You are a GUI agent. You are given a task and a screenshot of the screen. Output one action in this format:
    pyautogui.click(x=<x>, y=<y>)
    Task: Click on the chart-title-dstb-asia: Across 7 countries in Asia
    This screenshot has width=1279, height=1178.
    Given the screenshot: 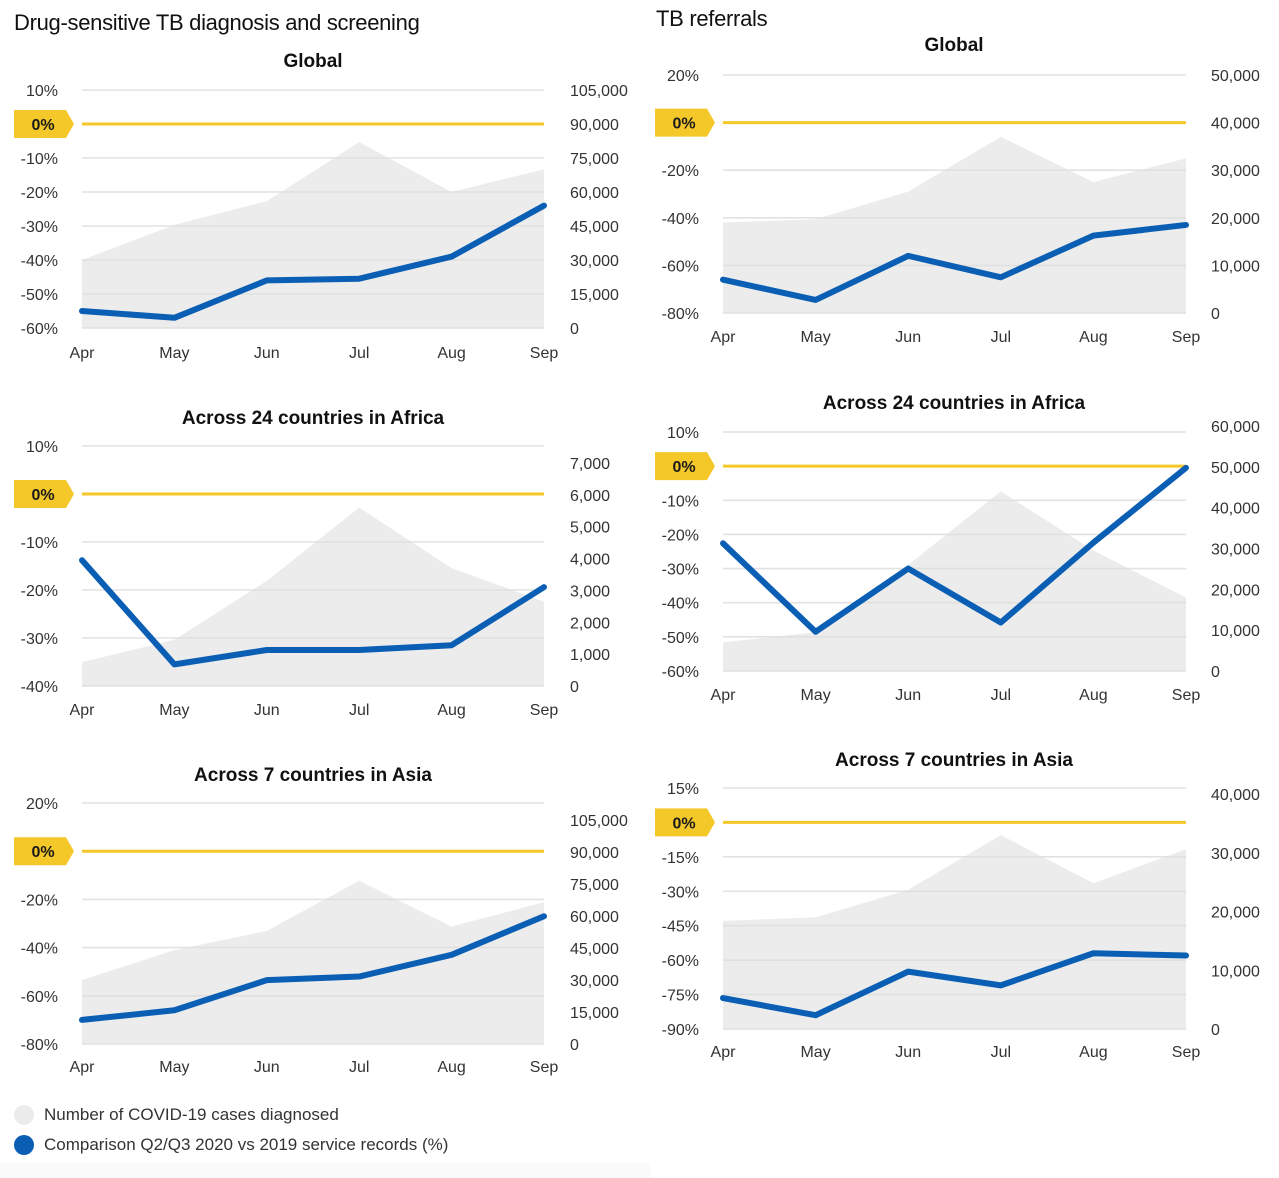 What is the action you would take?
    pyautogui.click(x=313, y=775)
    